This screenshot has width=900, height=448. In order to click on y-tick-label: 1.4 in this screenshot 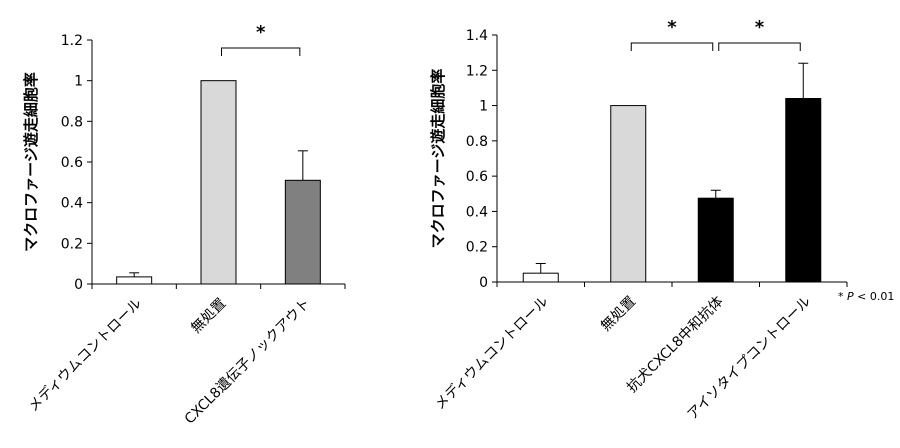, I will do `click(477, 36)`.